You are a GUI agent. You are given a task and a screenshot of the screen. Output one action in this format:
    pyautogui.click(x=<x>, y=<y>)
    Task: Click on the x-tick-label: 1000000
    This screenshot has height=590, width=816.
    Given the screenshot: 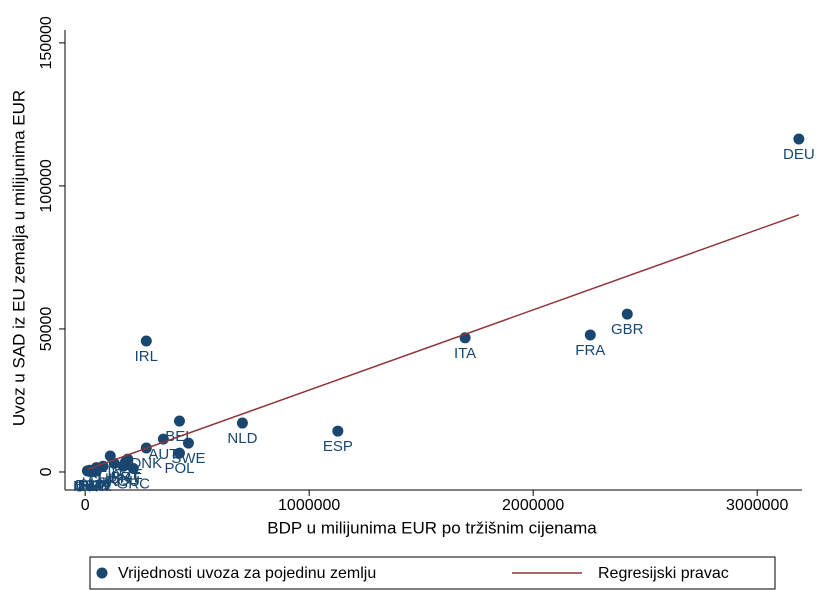 What is the action you would take?
    pyautogui.click(x=309, y=505)
    